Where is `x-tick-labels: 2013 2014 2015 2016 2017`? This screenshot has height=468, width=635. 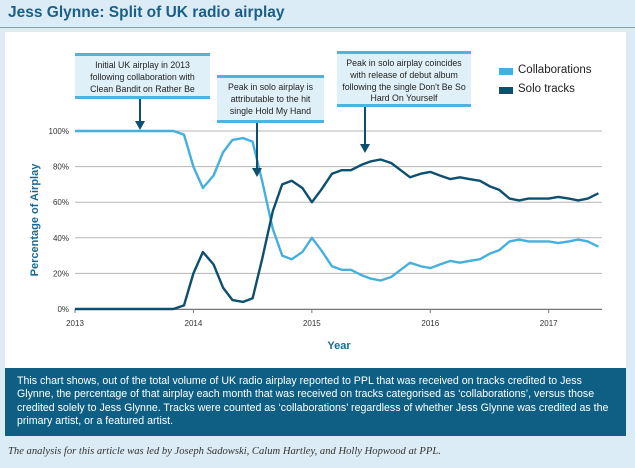
x-tick-labels: 2013 2014 2015 2016 2017 is located at coordinates (334, 318).